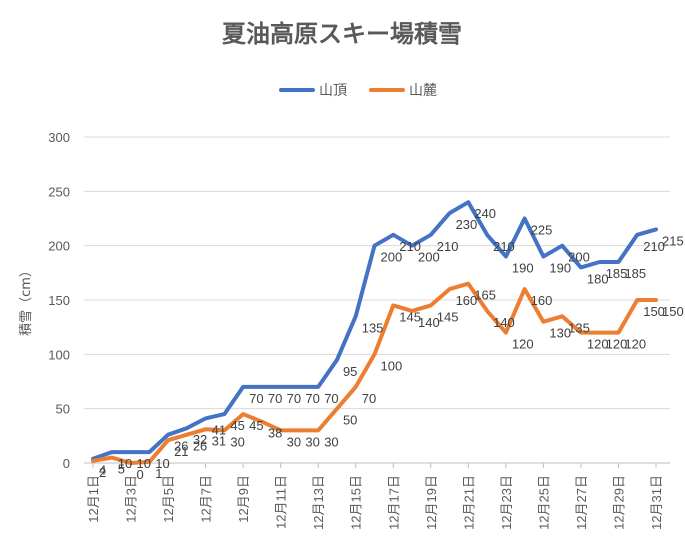 The image size is (685, 551). I want to click on data-label-base: 50, so click(350, 420).